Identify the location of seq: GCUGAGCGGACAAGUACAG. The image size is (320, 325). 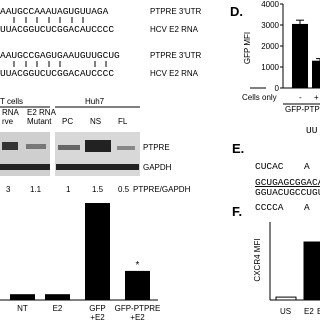
(287, 182).